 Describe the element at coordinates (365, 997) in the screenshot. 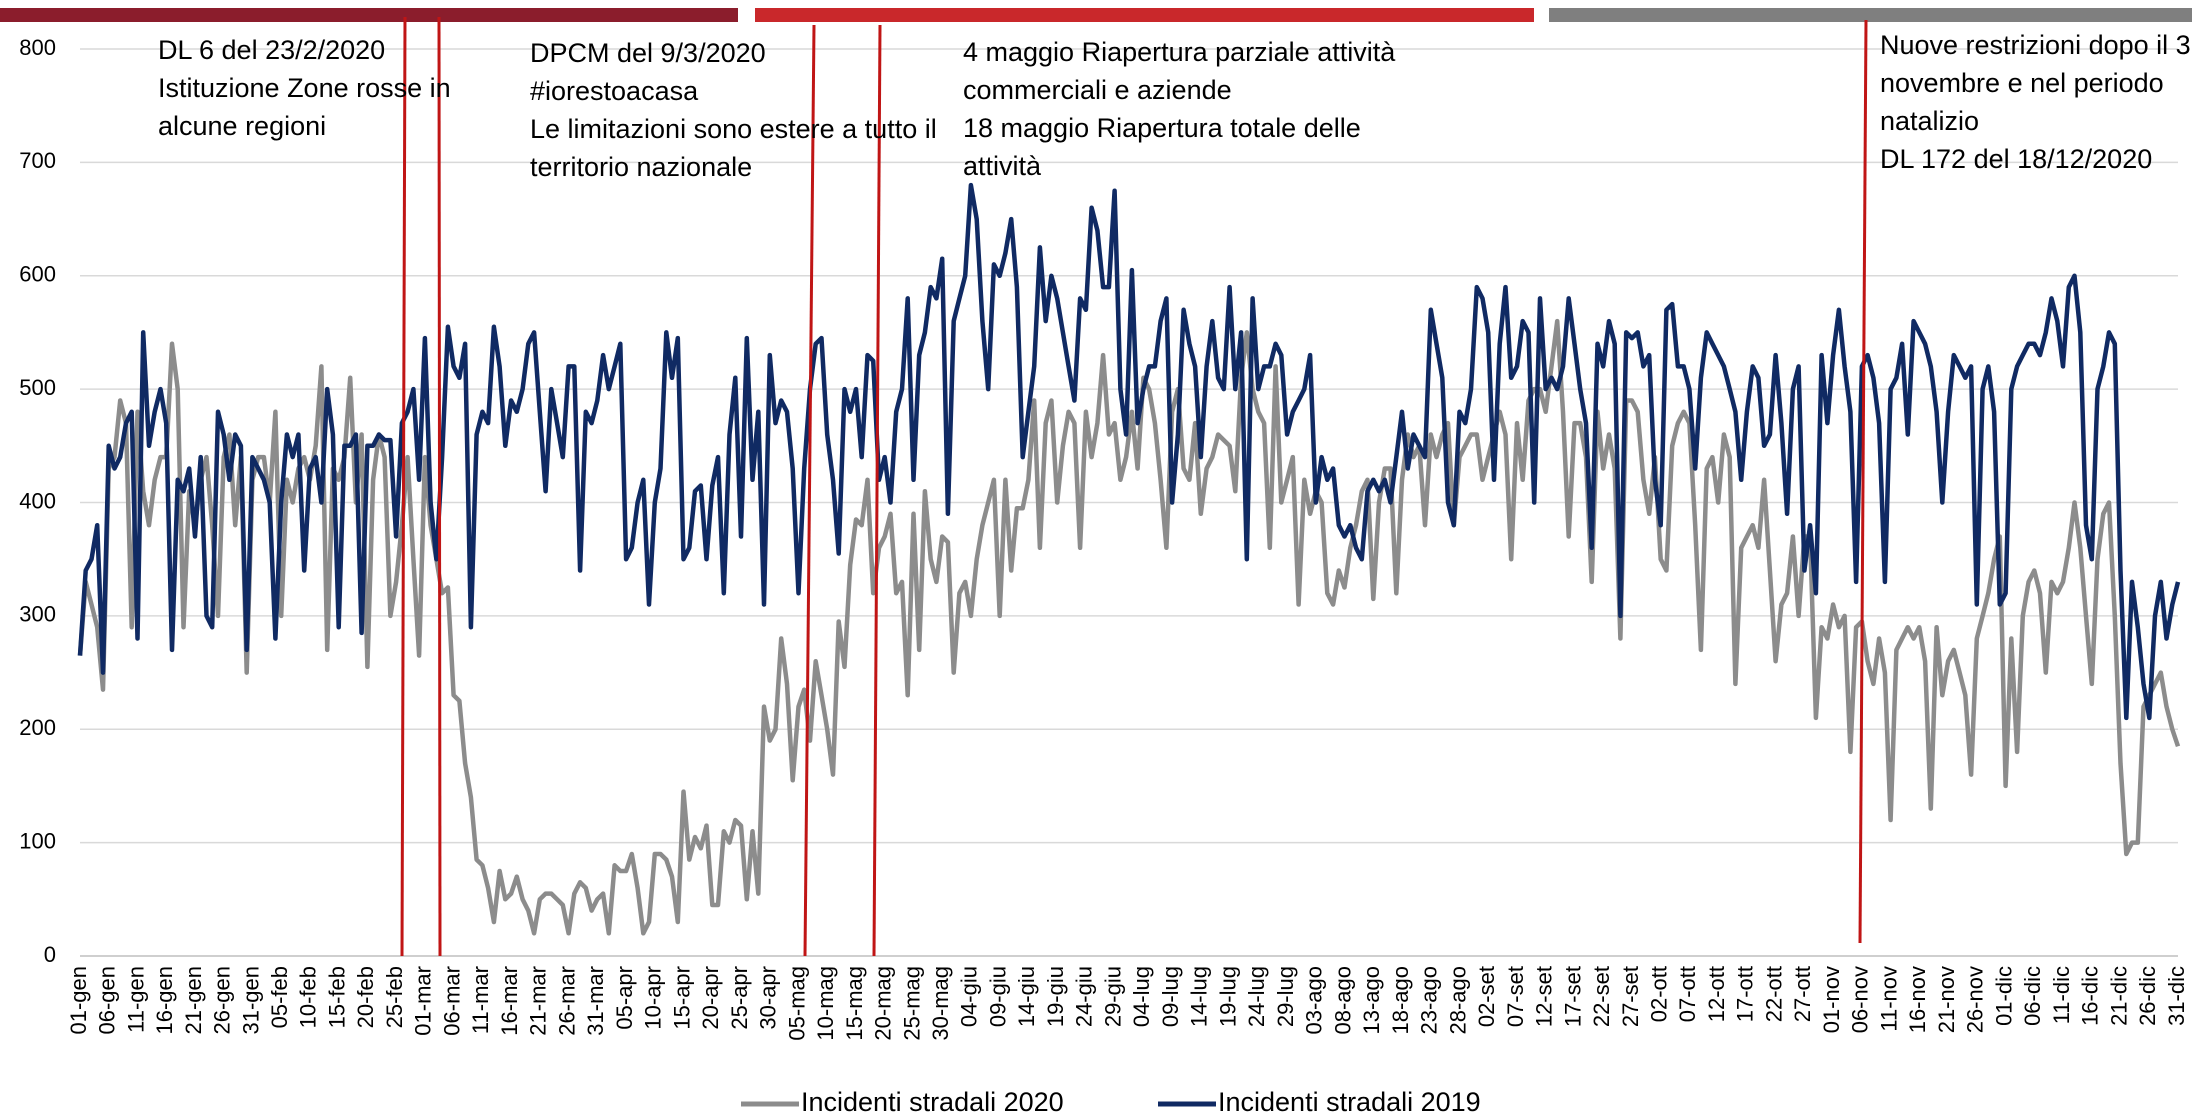

I see `x-tick-label: 20-feb` at that location.